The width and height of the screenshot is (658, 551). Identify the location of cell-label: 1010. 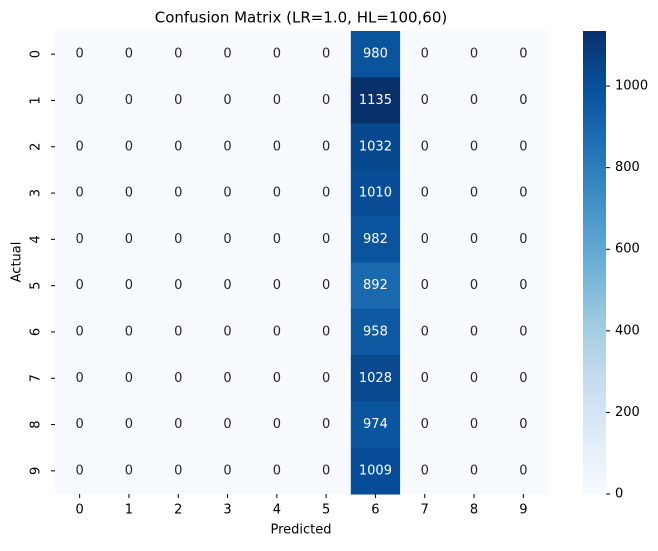
(375, 193).